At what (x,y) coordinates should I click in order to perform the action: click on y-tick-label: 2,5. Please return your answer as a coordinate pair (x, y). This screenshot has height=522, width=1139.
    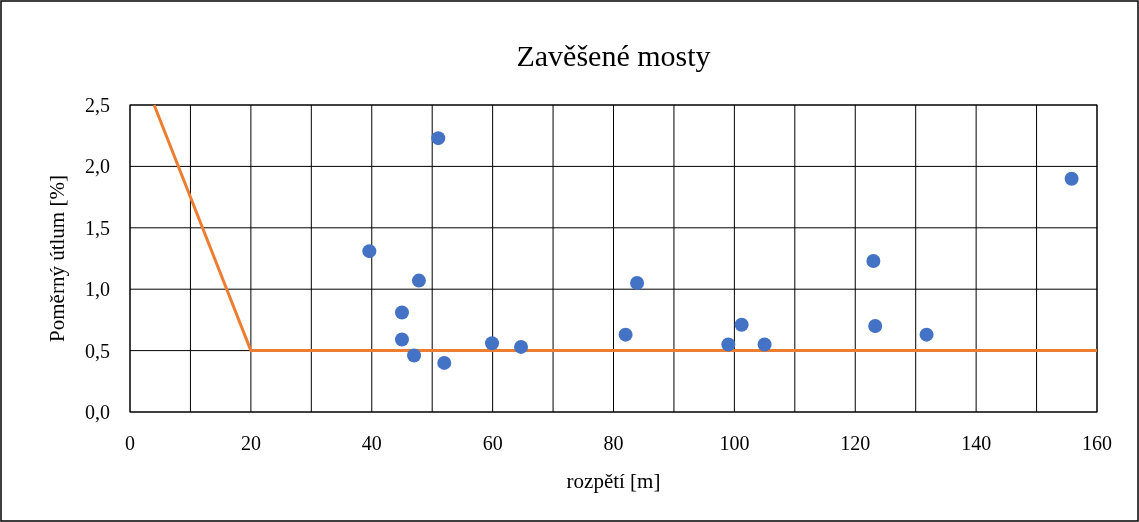
    Looking at the image, I should click on (97, 105).